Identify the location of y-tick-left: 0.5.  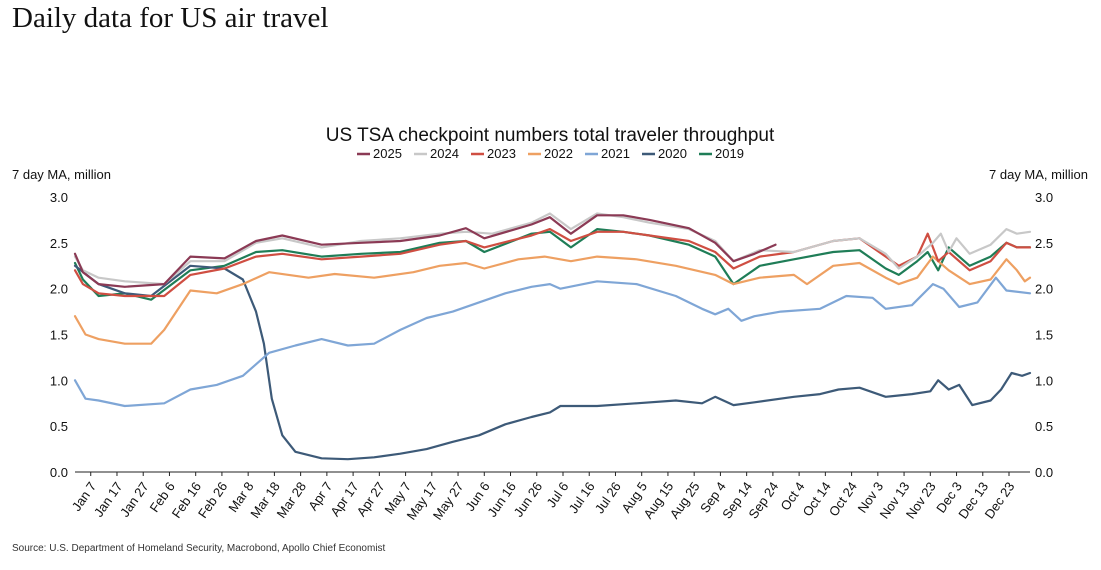
(59, 426).